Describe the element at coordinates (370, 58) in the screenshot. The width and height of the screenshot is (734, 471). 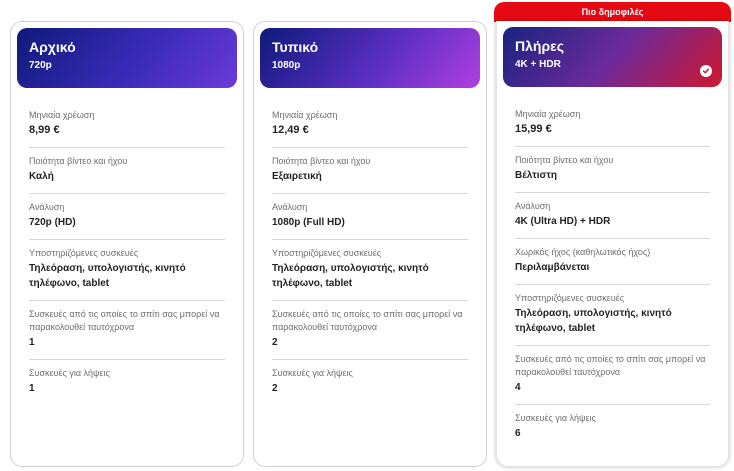
I see `plan-header-standard: Τυπικό 1080p` at that location.